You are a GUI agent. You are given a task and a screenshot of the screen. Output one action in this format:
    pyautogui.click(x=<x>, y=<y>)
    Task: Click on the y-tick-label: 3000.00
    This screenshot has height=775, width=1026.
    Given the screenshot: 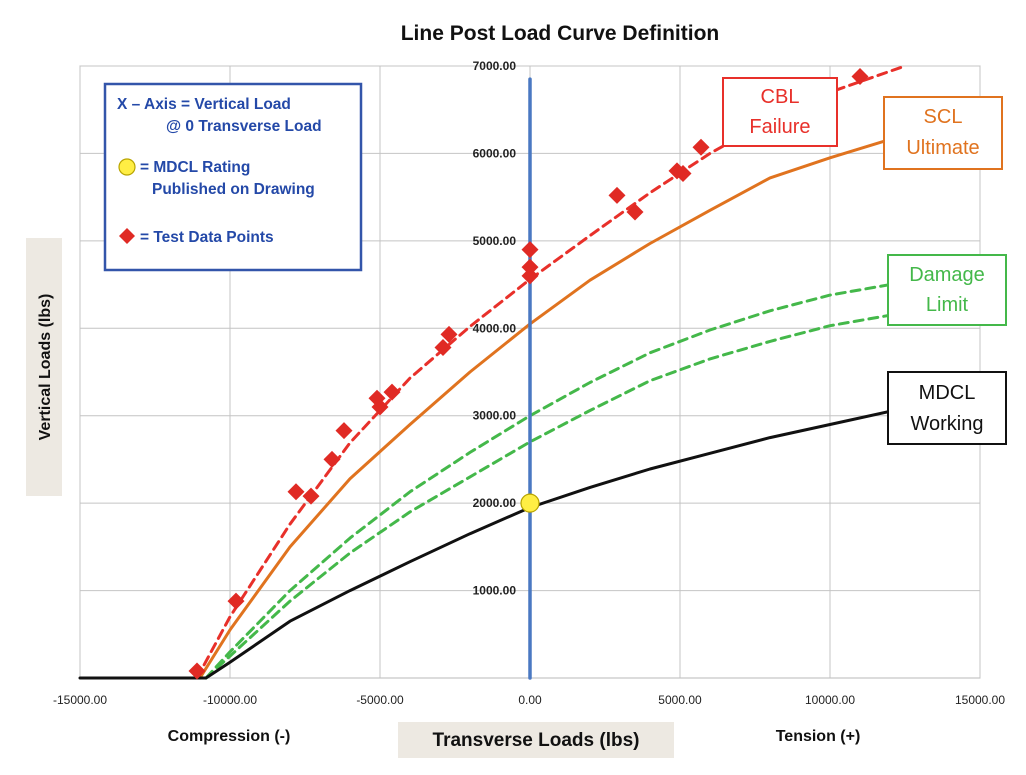 What is the action you would take?
    pyautogui.click(x=495, y=416)
    